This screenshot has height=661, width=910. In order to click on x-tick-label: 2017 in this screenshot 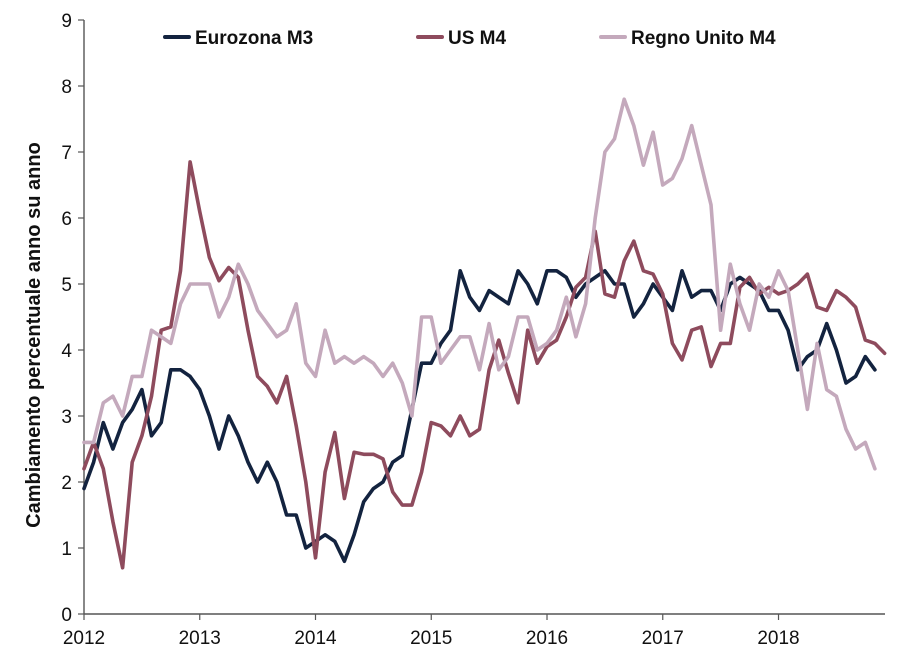, I will do `click(663, 638)`.